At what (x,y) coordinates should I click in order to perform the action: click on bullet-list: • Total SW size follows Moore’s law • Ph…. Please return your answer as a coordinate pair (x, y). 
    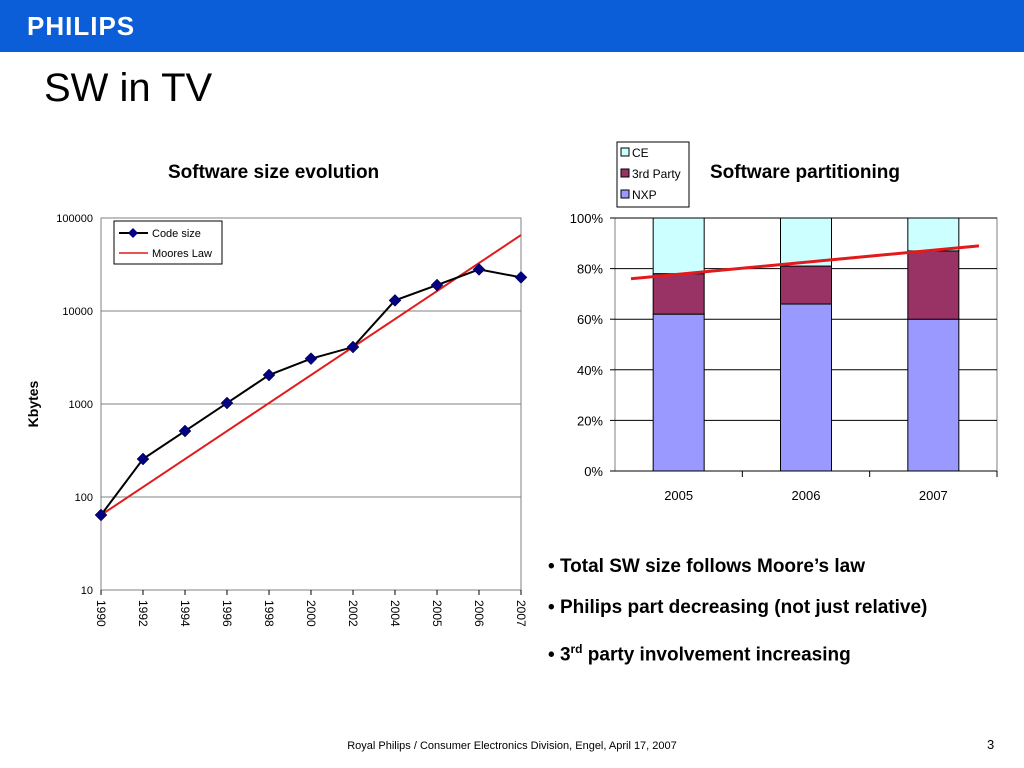
    Looking at the image, I should click on (737, 617).